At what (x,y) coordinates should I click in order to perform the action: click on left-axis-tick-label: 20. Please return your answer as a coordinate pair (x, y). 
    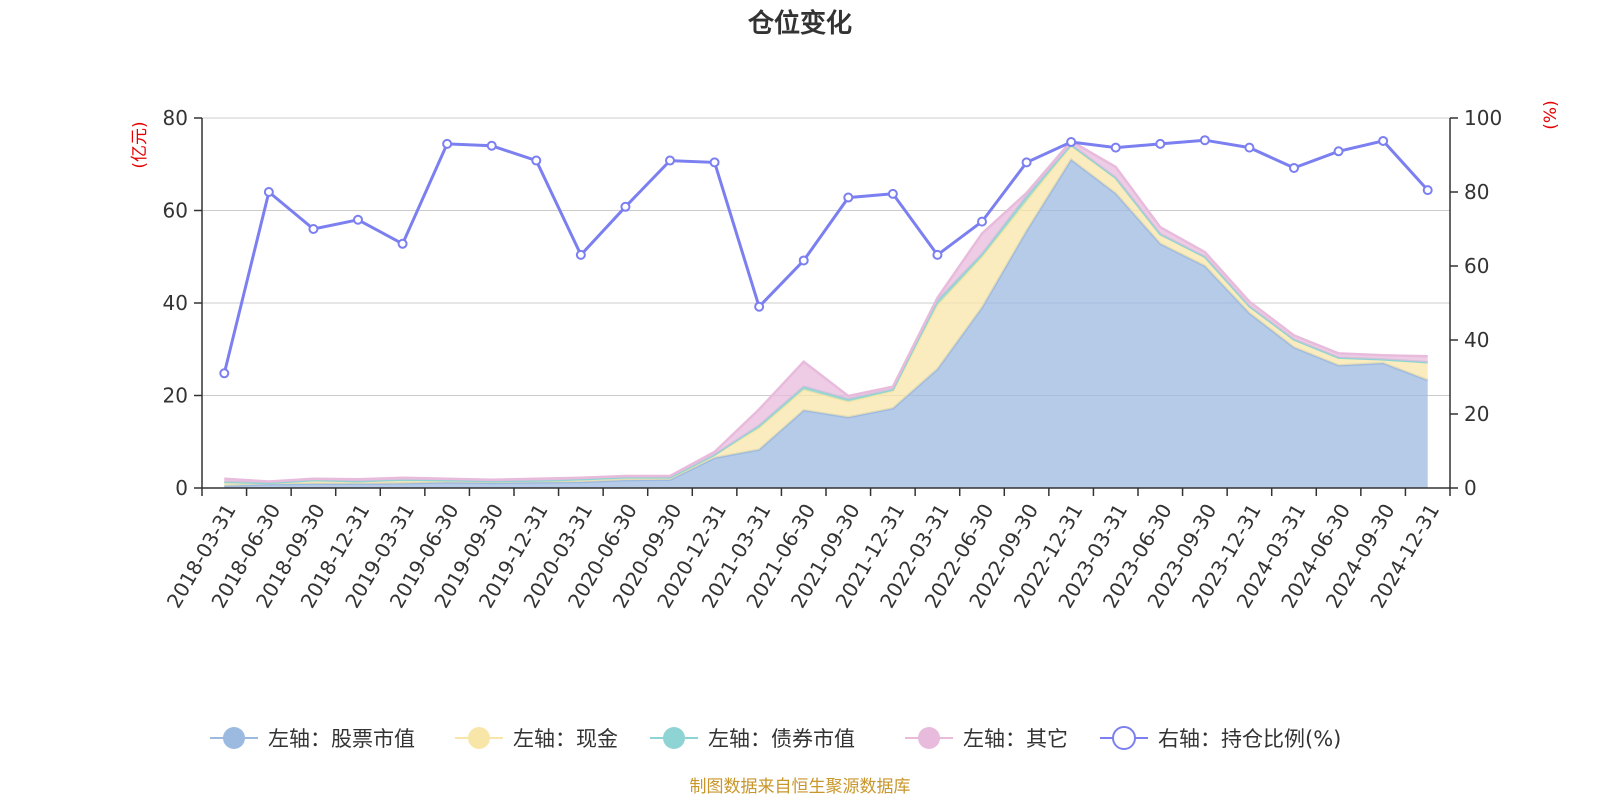
    Looking at the image, I should click on (175, 396).